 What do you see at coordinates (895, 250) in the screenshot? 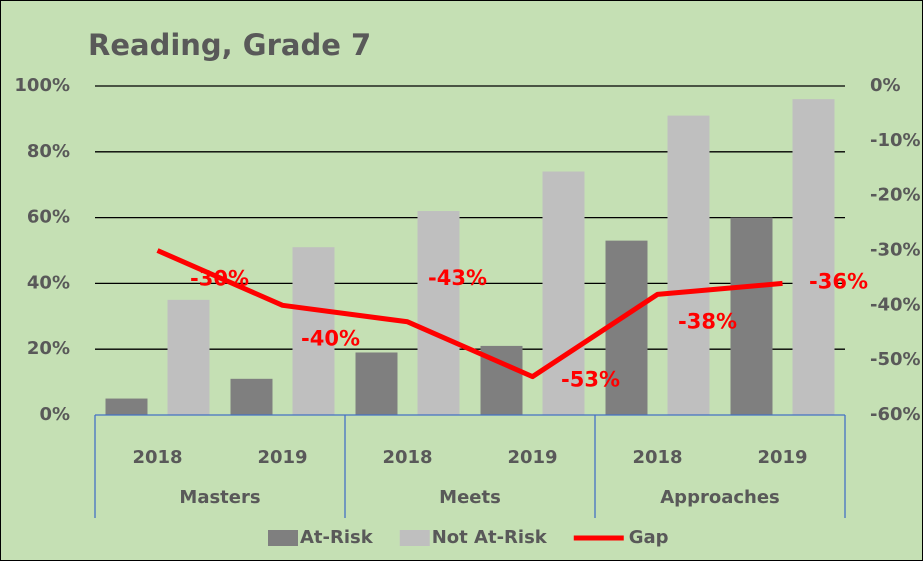
I see `y2-tick-label: -30%` at bounding box center [895, 250].